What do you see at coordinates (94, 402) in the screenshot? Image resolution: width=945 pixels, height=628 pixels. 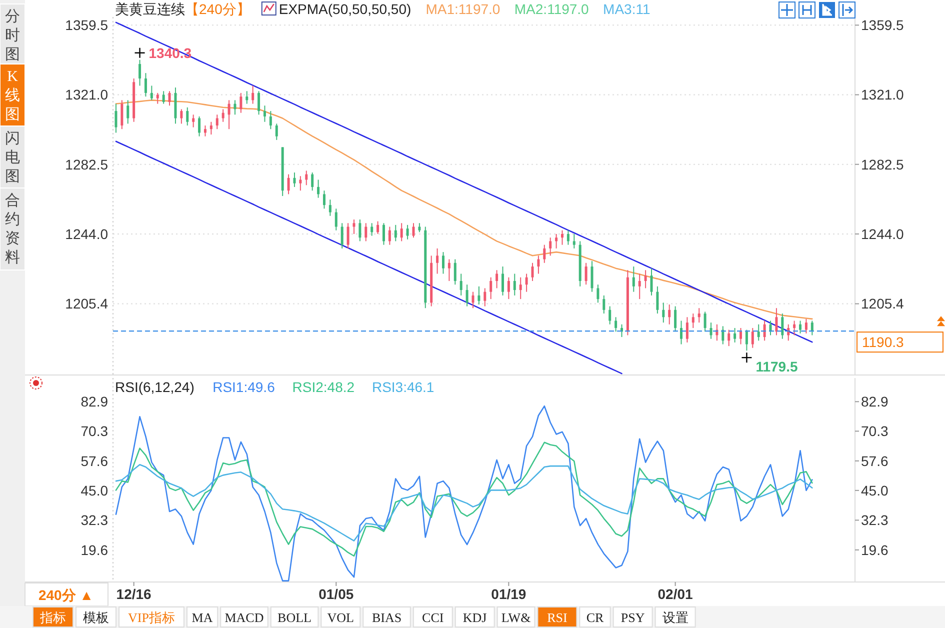 I see `y-tick-label: 82.9` at bounding box center [94, 402].